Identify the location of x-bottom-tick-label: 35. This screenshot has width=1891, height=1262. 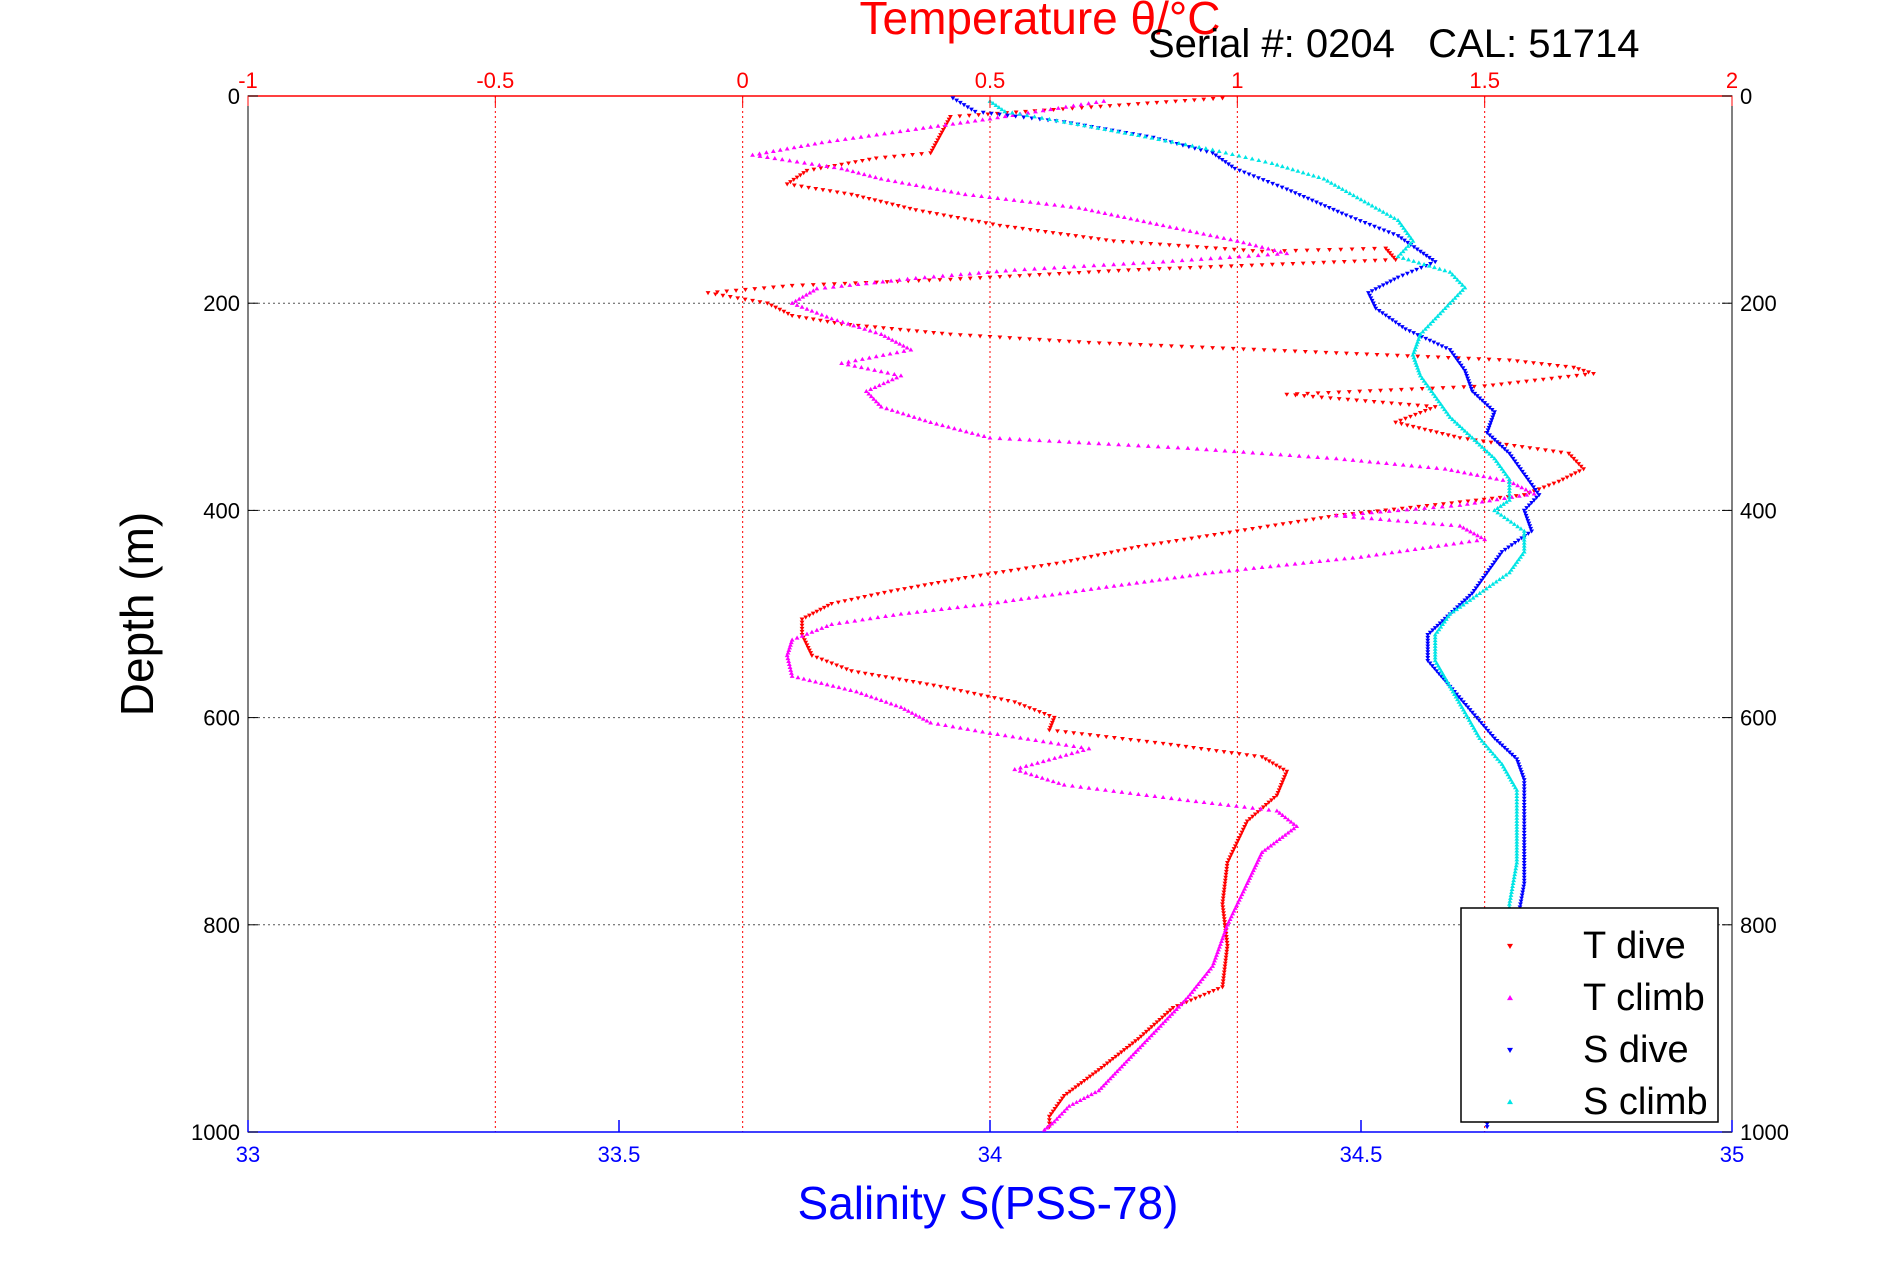
(1732, 1154).